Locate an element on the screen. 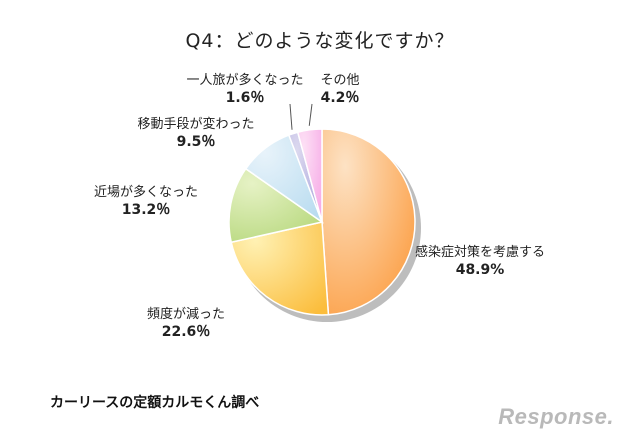 Image resolution: width=640 pixels, height=443 pixels. pie-slices is located at coordinates (322, 222).